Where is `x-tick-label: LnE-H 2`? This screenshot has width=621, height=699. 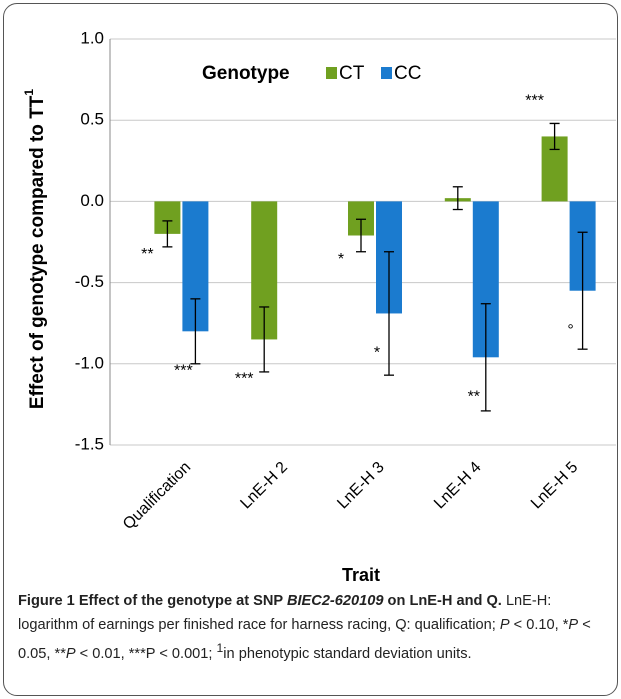 x-tick-label: LnE-H 2 is located at coordinates (264, 486).